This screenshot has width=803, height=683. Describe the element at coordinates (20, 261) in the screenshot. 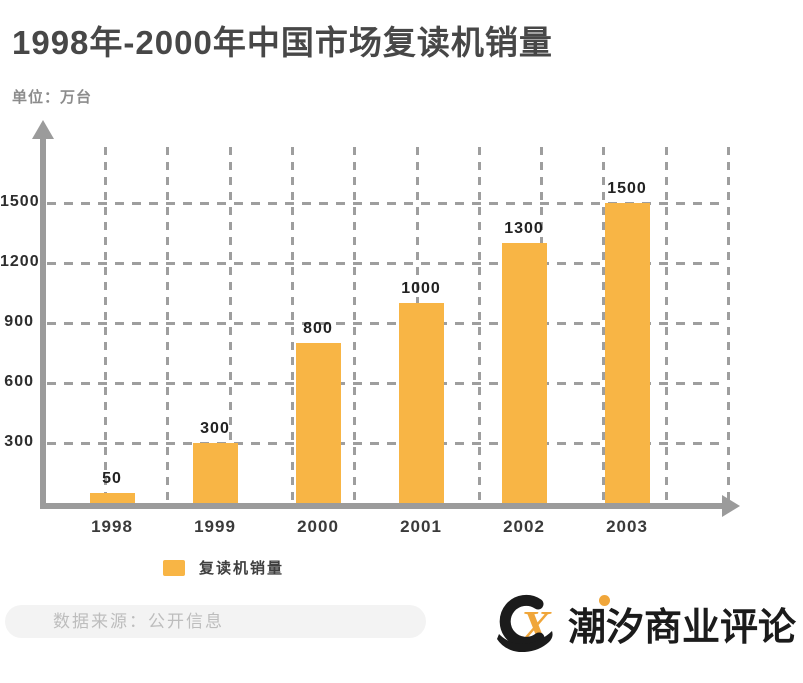

I see `y-tick-label: 1200` at that location.